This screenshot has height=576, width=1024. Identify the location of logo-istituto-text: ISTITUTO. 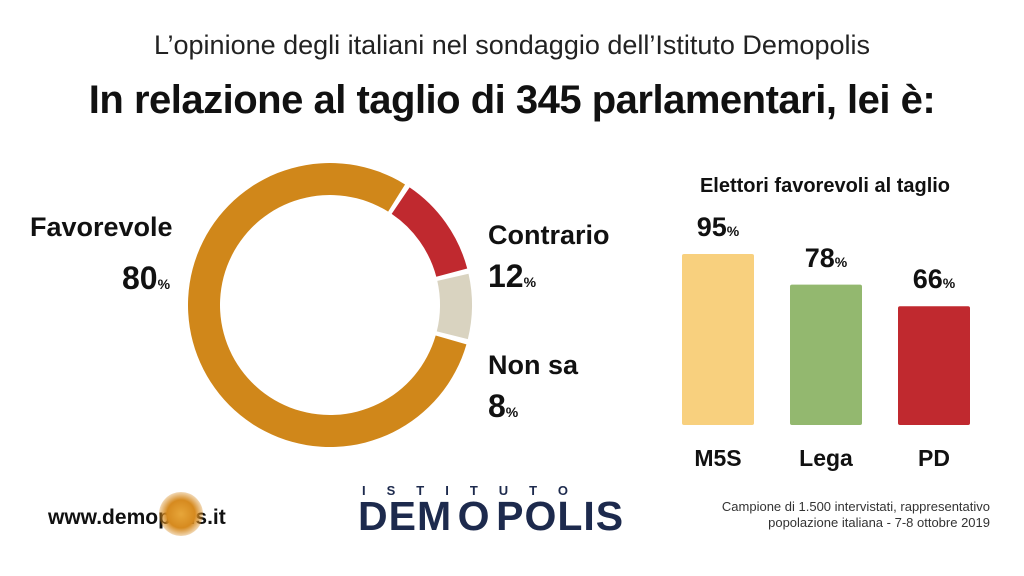
(475, 490).